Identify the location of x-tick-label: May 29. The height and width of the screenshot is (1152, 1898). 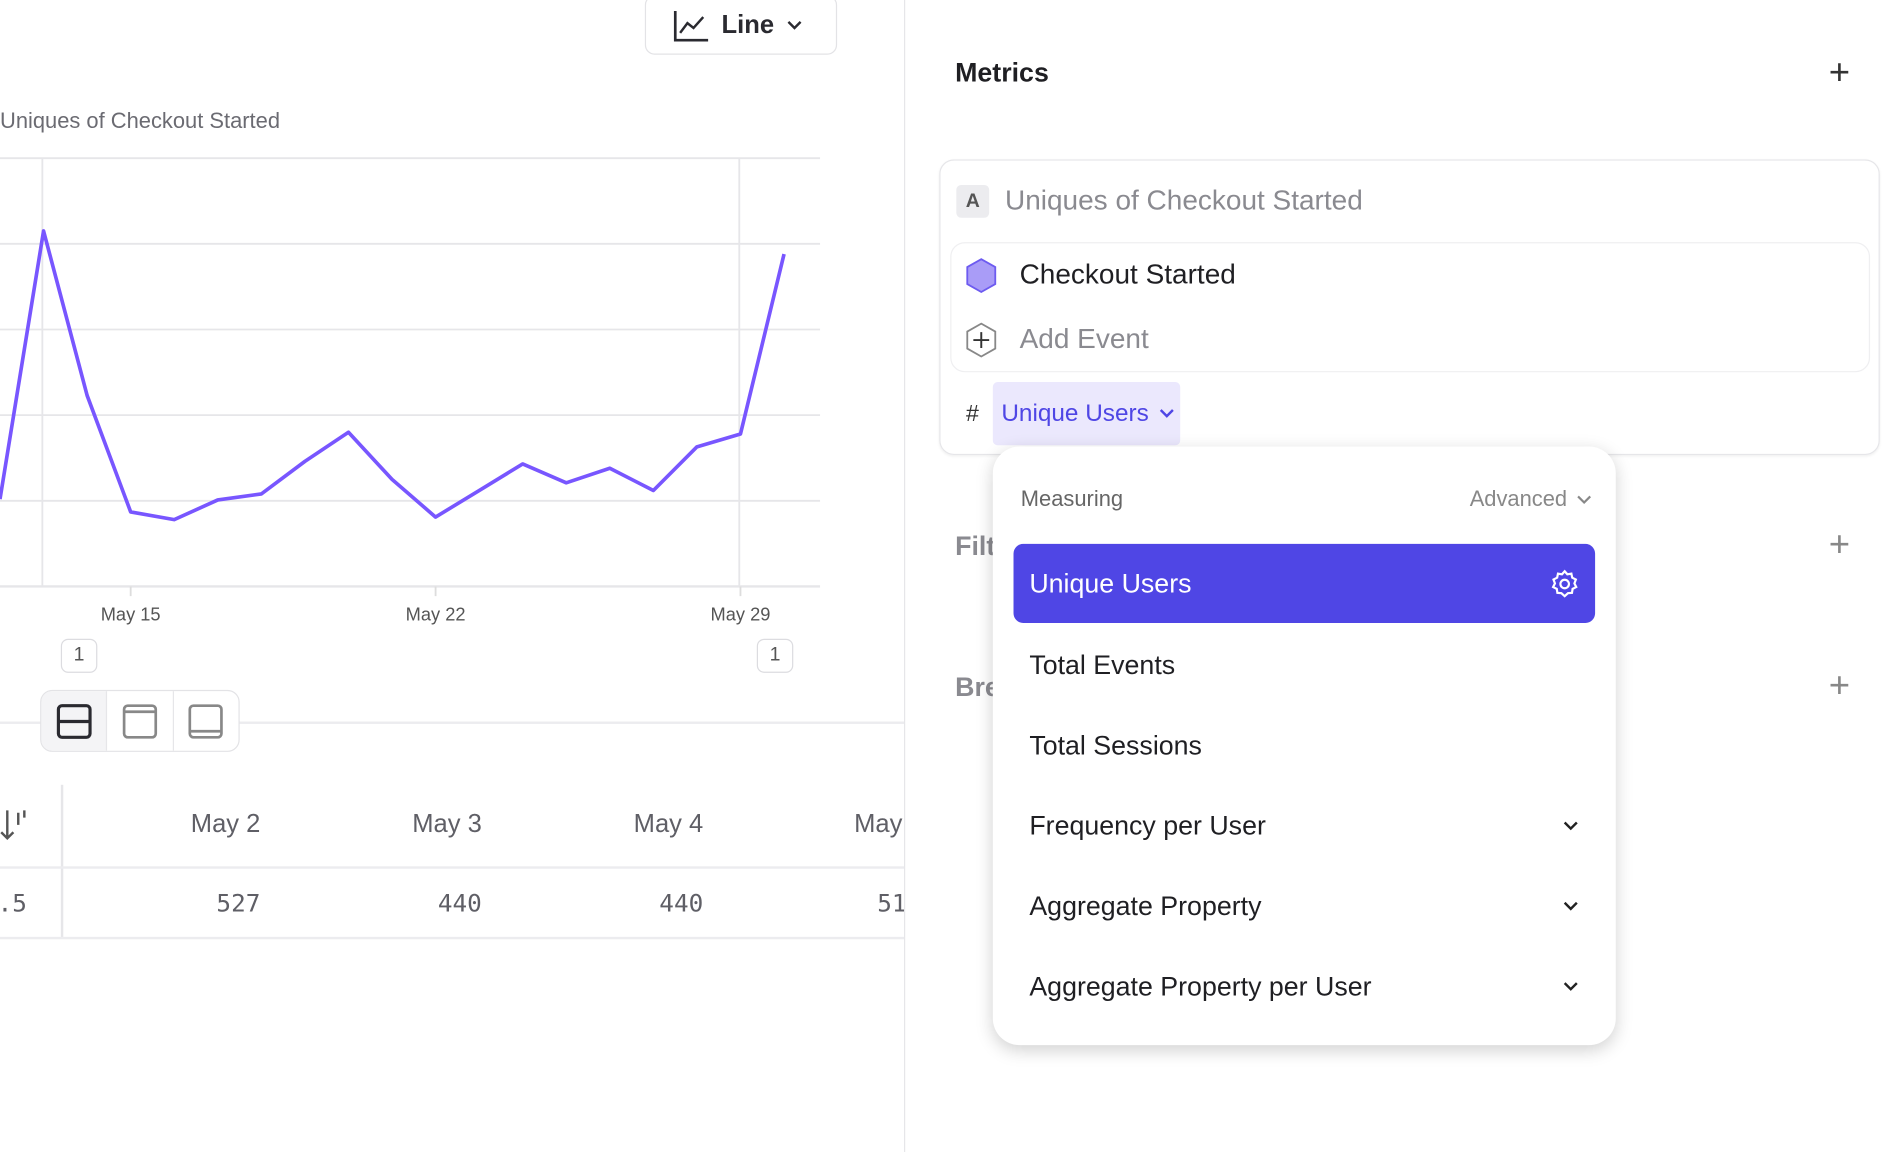
(741, 614).